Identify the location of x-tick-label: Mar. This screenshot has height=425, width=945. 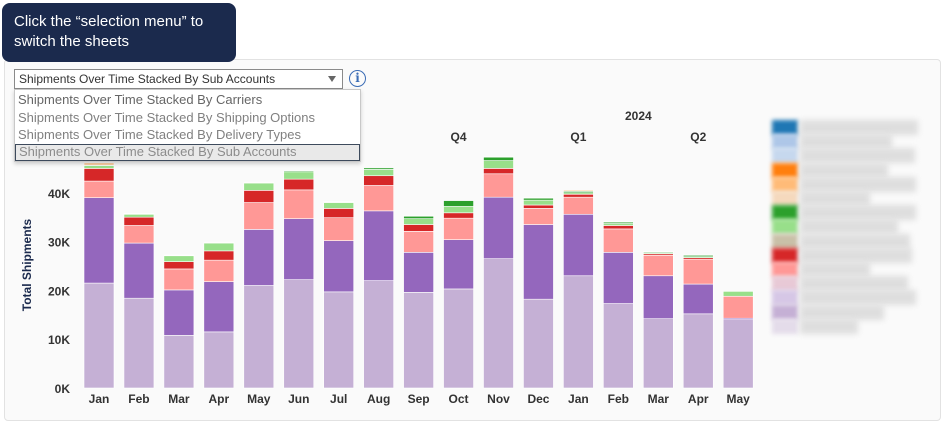
(659, 399).